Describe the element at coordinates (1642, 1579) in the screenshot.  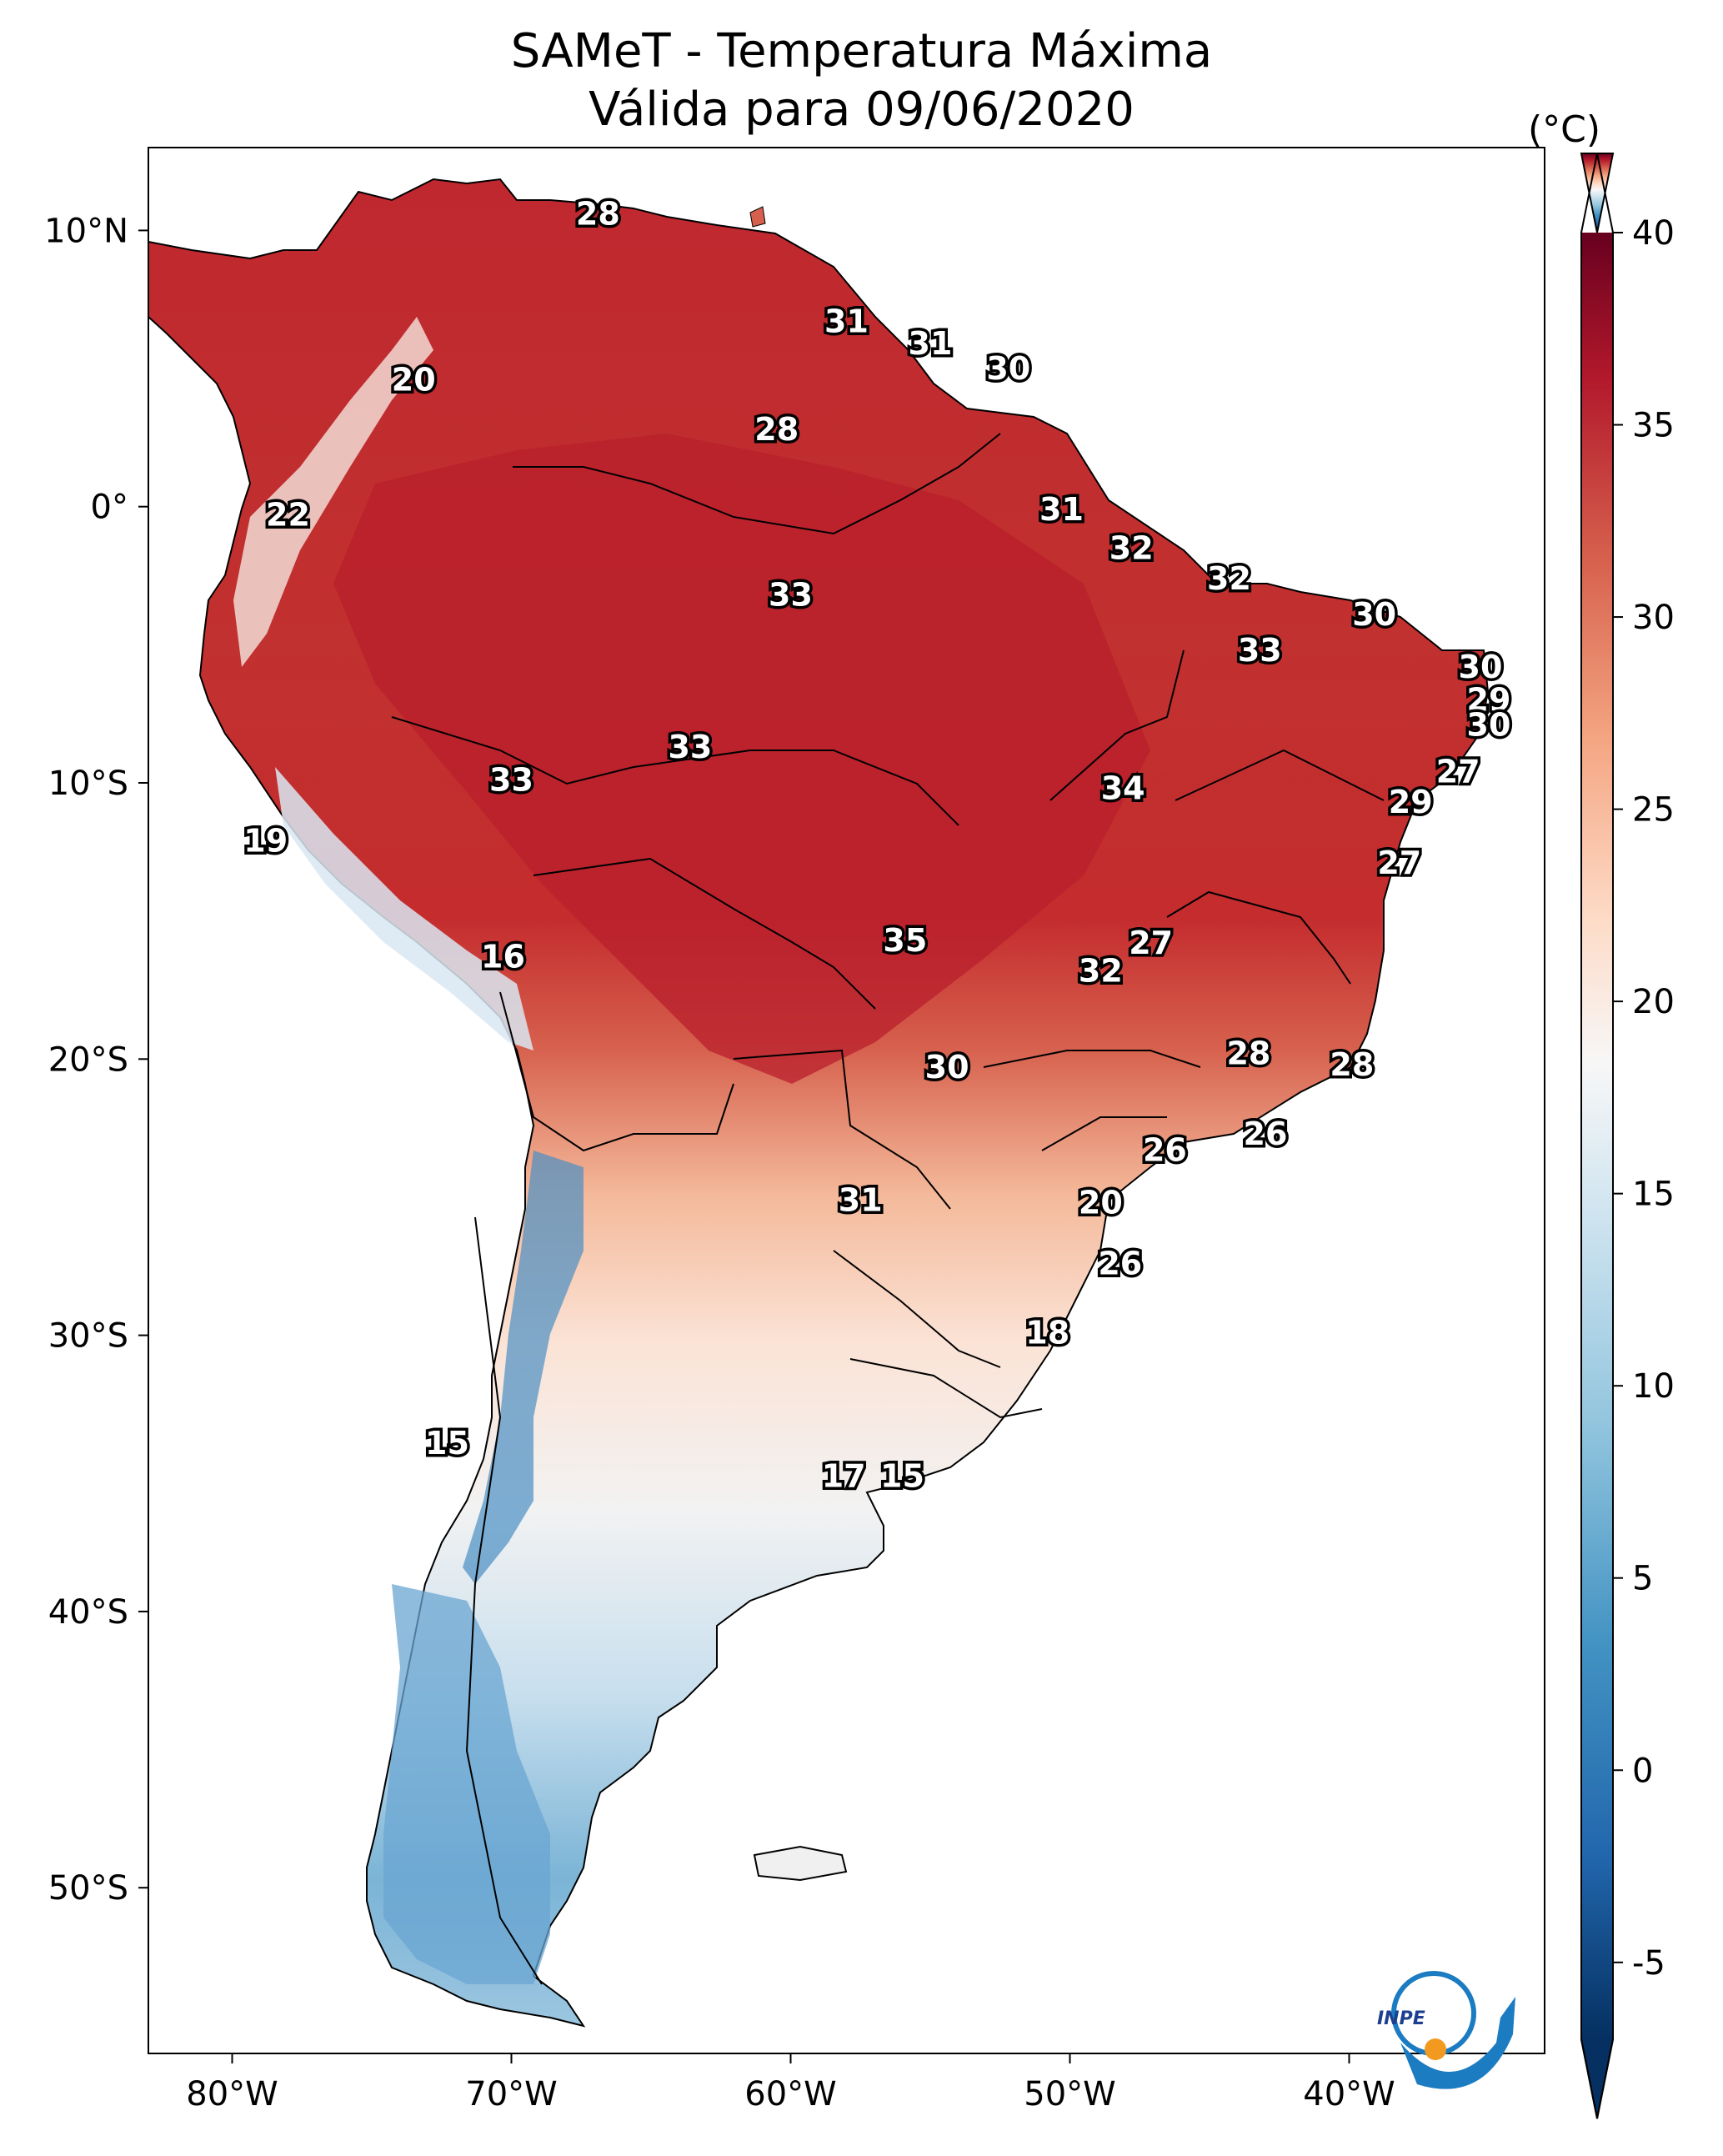
I see `colorbar-tick-label: 5` at that location.